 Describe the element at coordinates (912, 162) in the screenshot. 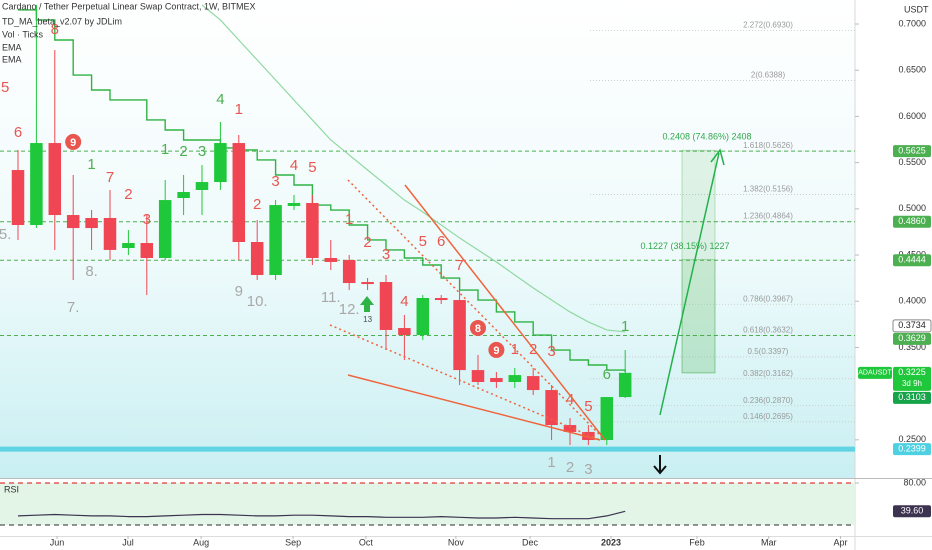

I see `y-tick-label: 0.5500` at that location.